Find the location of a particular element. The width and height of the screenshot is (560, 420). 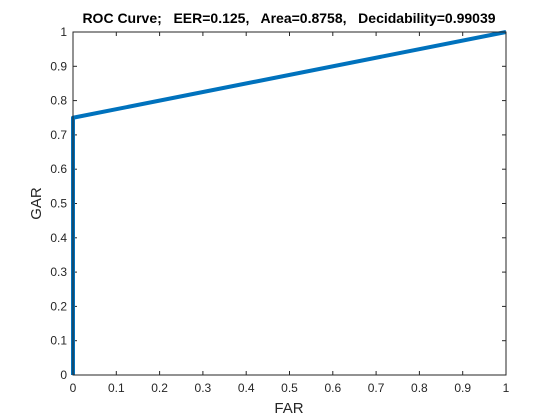

x-tick-label: 0.2 is located at coordinates (159, 388).